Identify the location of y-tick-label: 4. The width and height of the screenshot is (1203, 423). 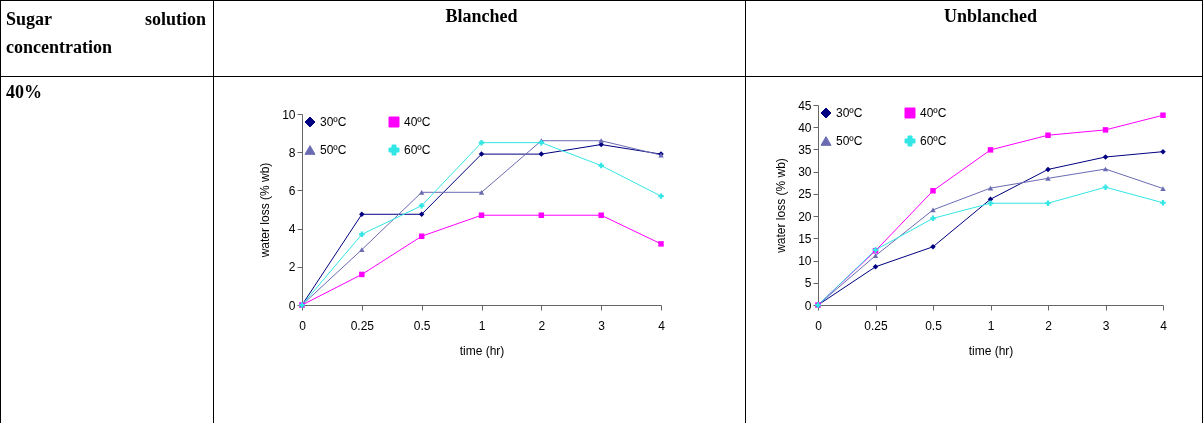
(292, 229).